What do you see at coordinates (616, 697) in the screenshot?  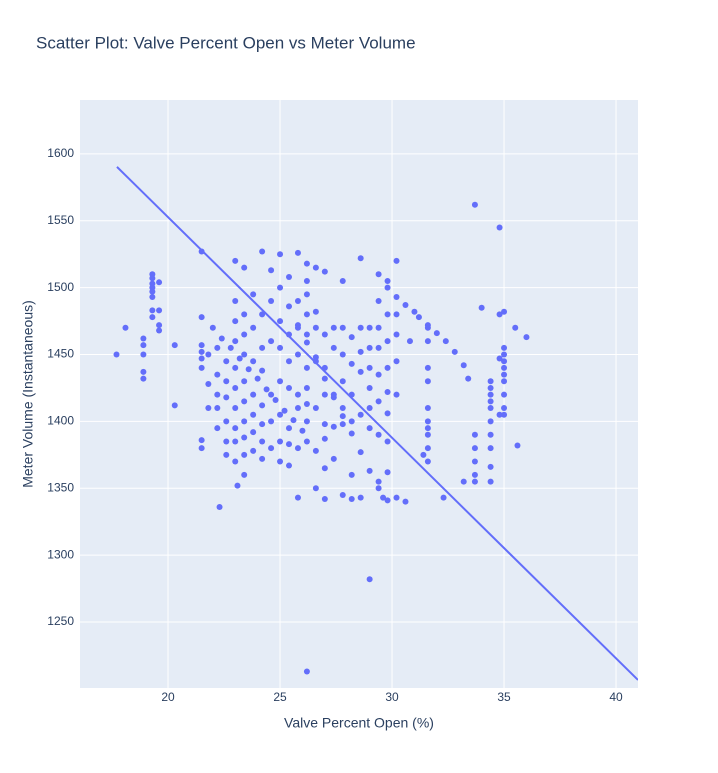 I see `x-tick-label: 40` at bounding box center [616, 697].